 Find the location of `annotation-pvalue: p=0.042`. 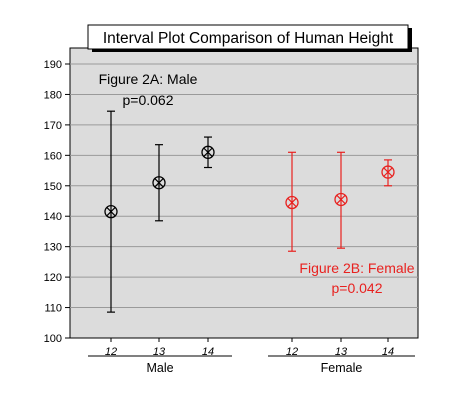

annotation-pvalue: p=0.042 is located at coordinates (357, 288).